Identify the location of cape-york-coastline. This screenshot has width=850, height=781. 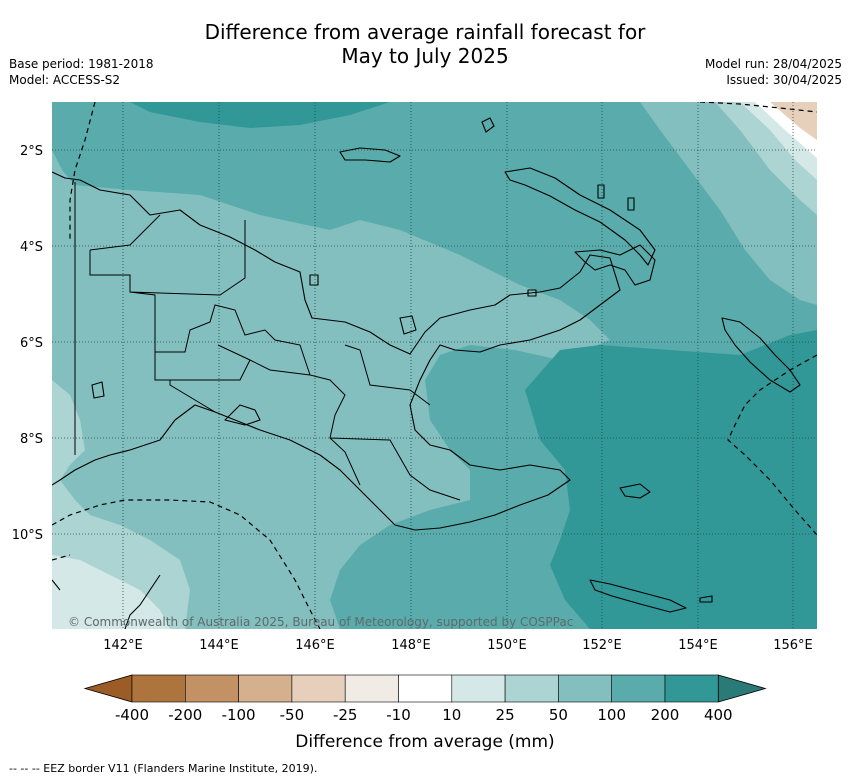
(106, 601).